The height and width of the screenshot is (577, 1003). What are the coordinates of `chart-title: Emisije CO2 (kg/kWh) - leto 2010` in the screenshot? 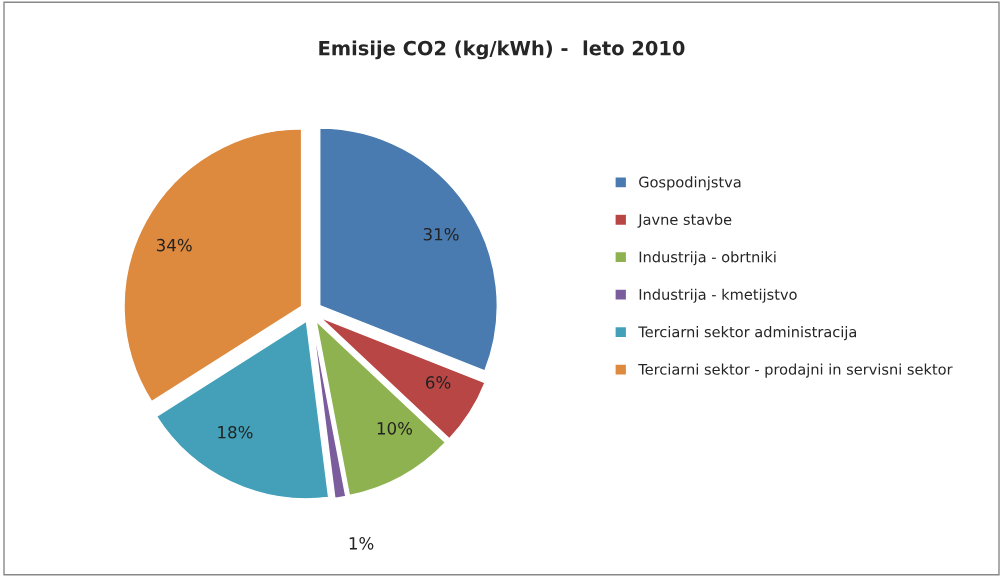 It's located at (502, 50).